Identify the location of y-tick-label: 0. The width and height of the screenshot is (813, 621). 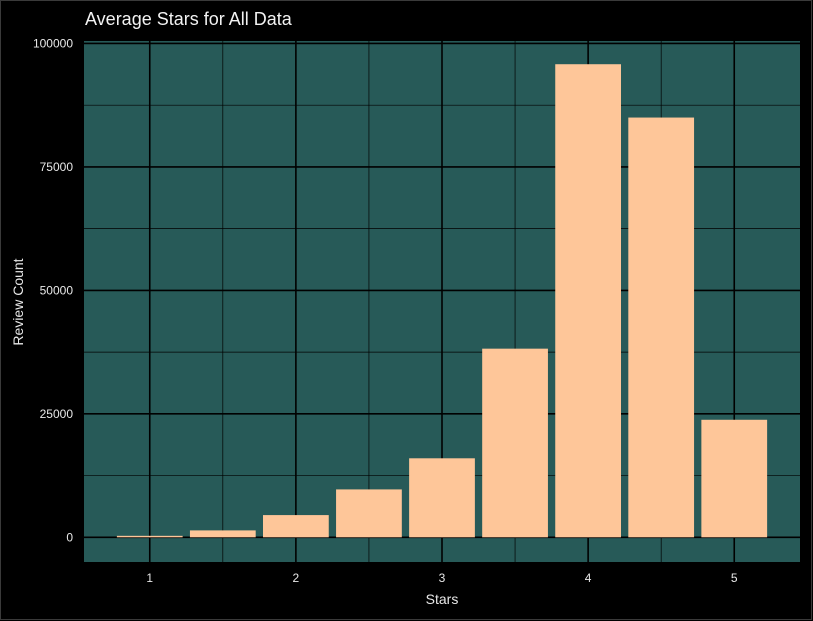
(69, 537).